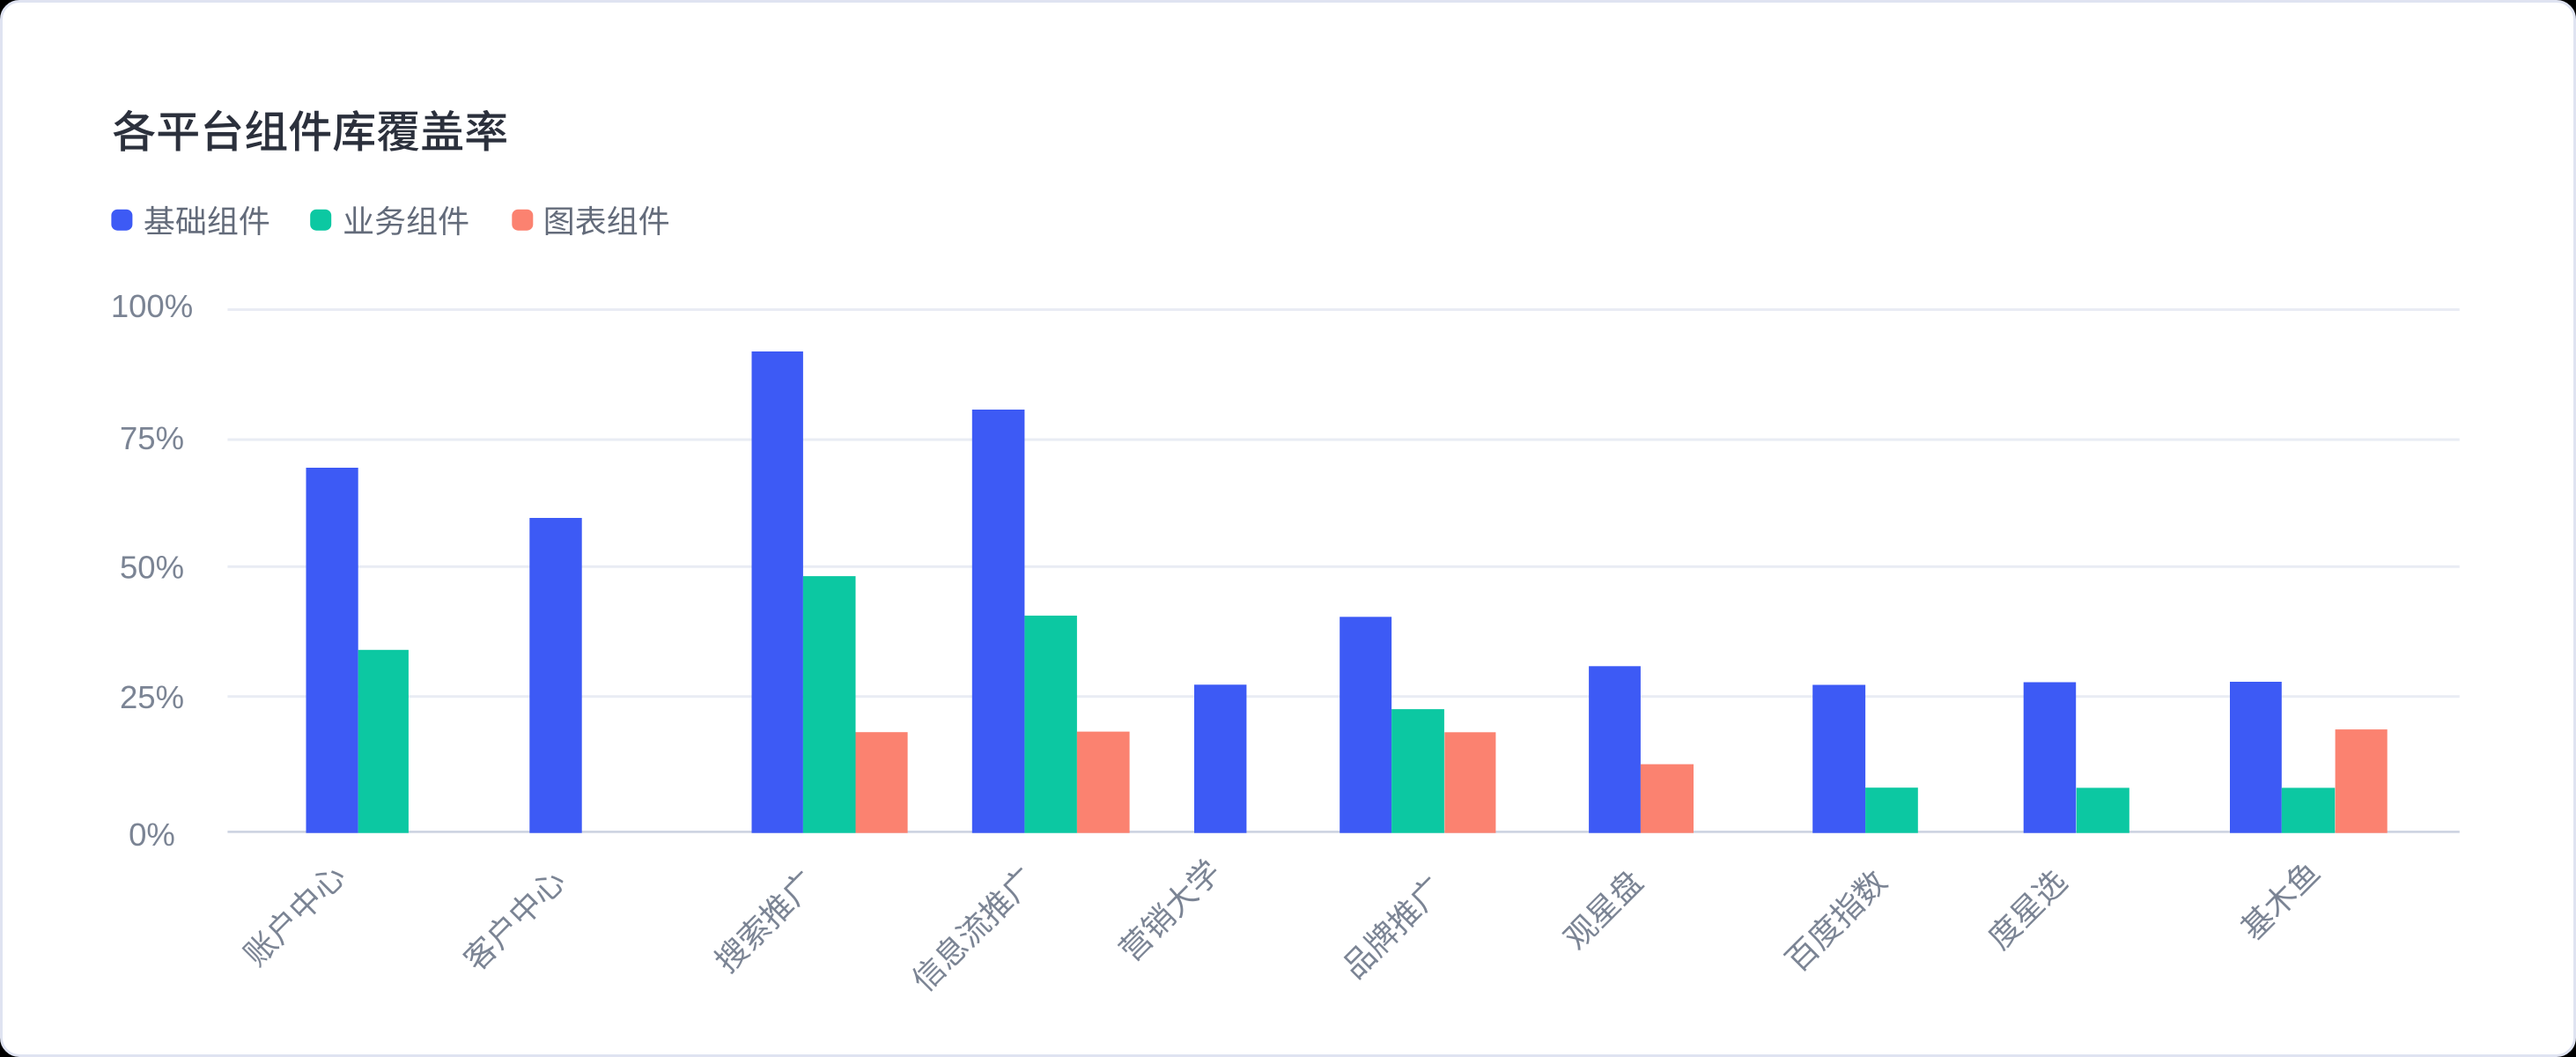  Describe the element at coordinates (152, 835) in the screenshot. I see `svg-text: 0%` at that location.